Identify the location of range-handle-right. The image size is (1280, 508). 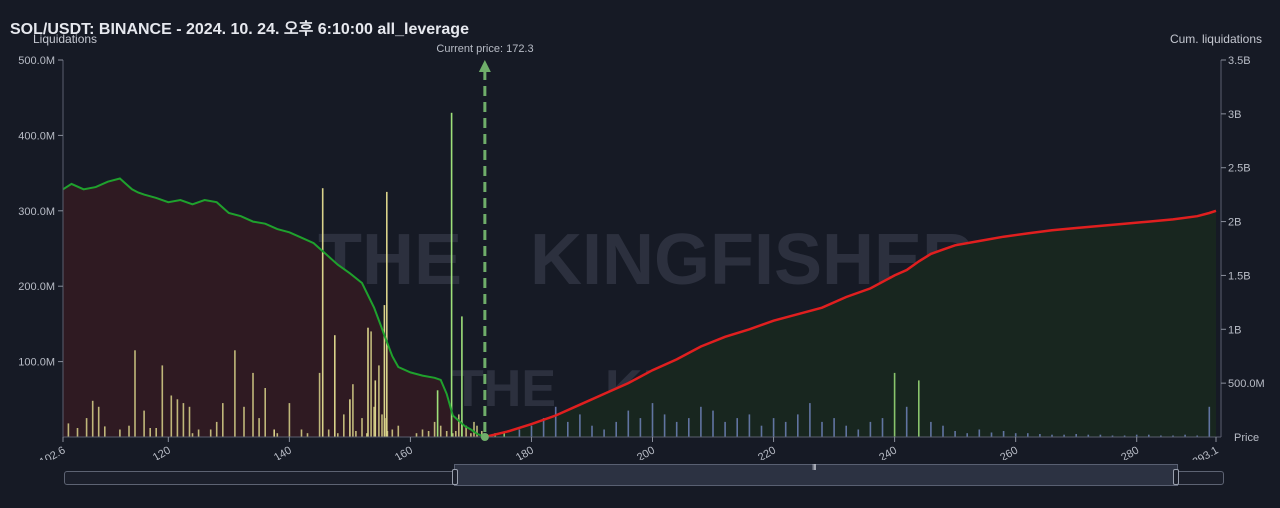
(1176, 477).